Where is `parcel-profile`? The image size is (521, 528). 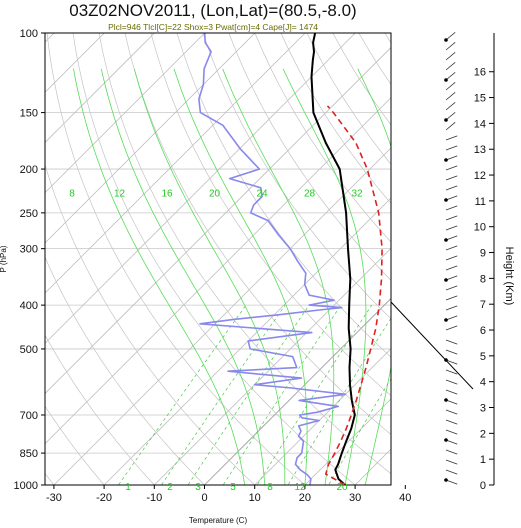 parcel-profile is located at coordinates (354, 295).